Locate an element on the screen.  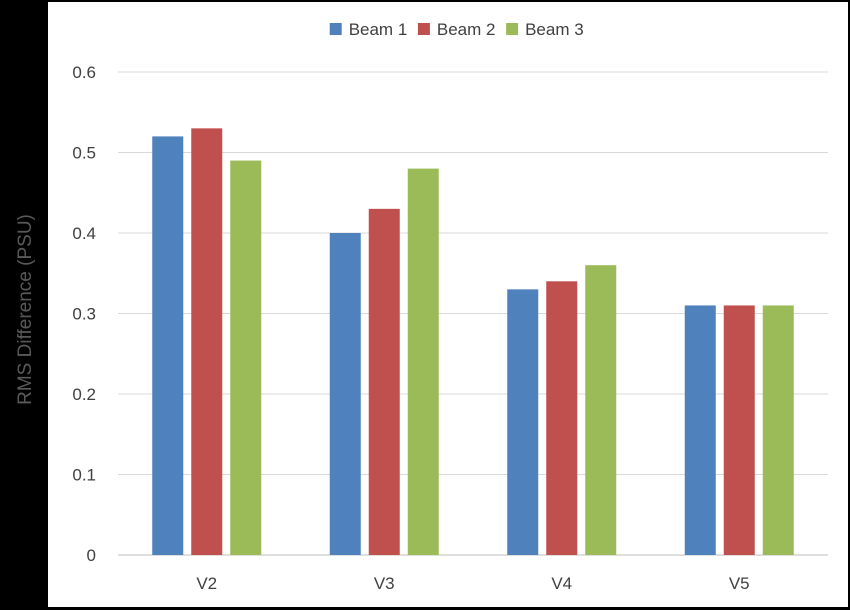
y-tick-label: 0.5 is located at coordinates (84, 153).